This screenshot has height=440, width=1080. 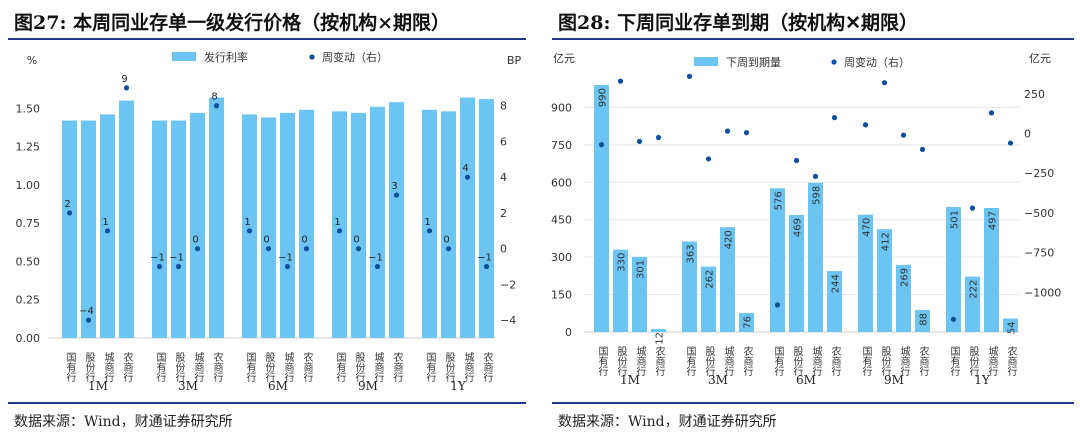 What do you see at coordinates (796, 160) in the screenshot?
I see `change-point-6M-股份行` at bounding box center [796, 160].